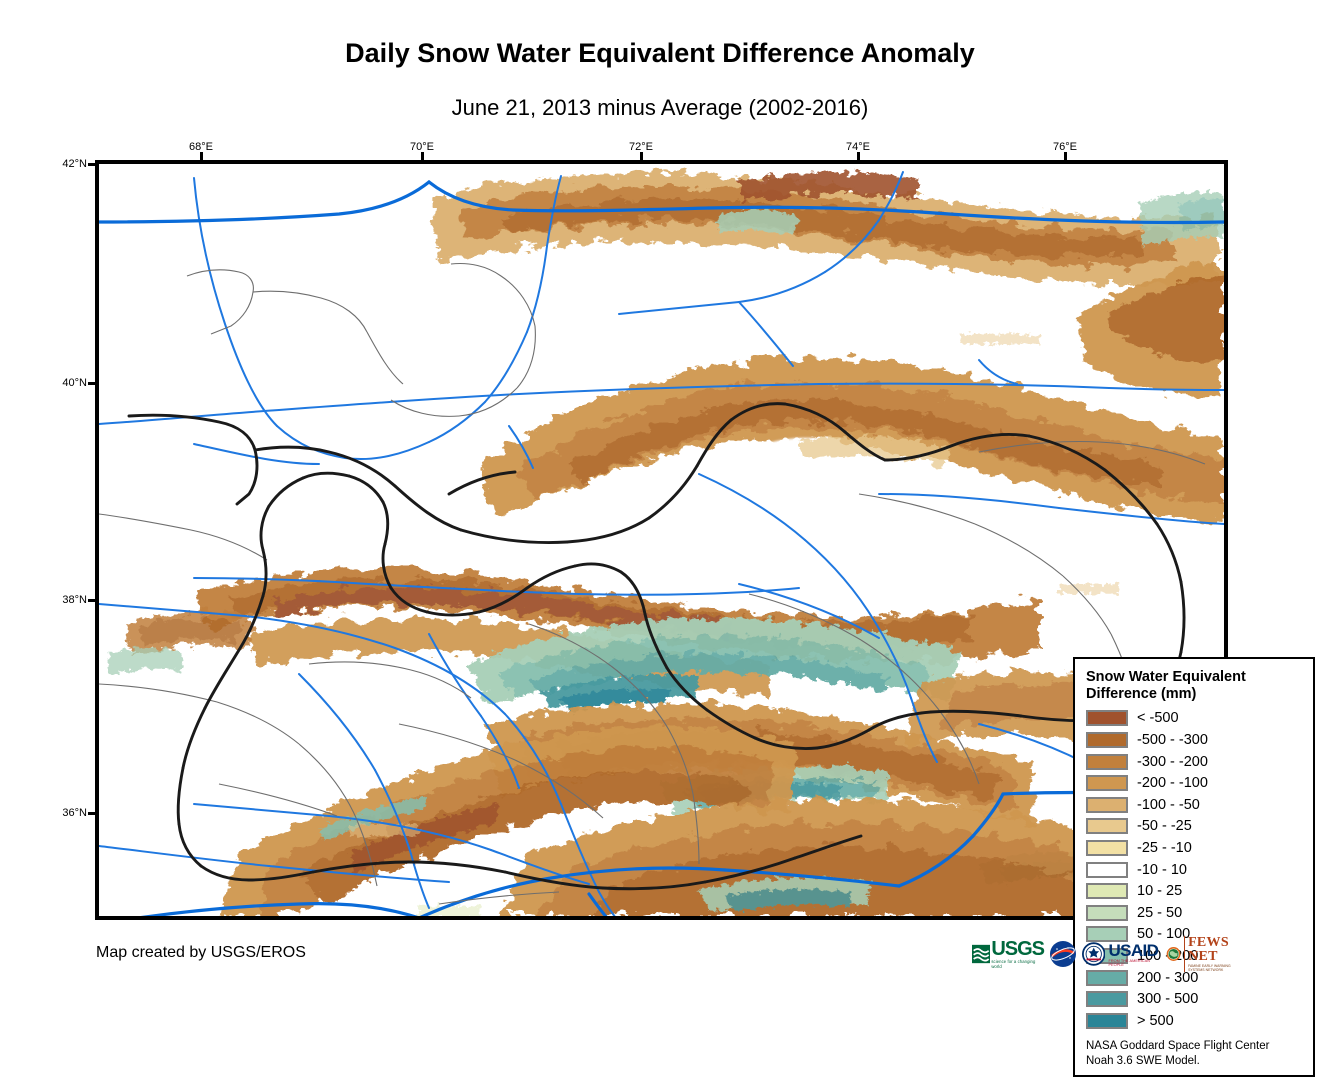  What do you see at coordinates (1172, 783) in the screenshot?
I see `legend-label: -200 - -100` at bounding box center [1172, 783].